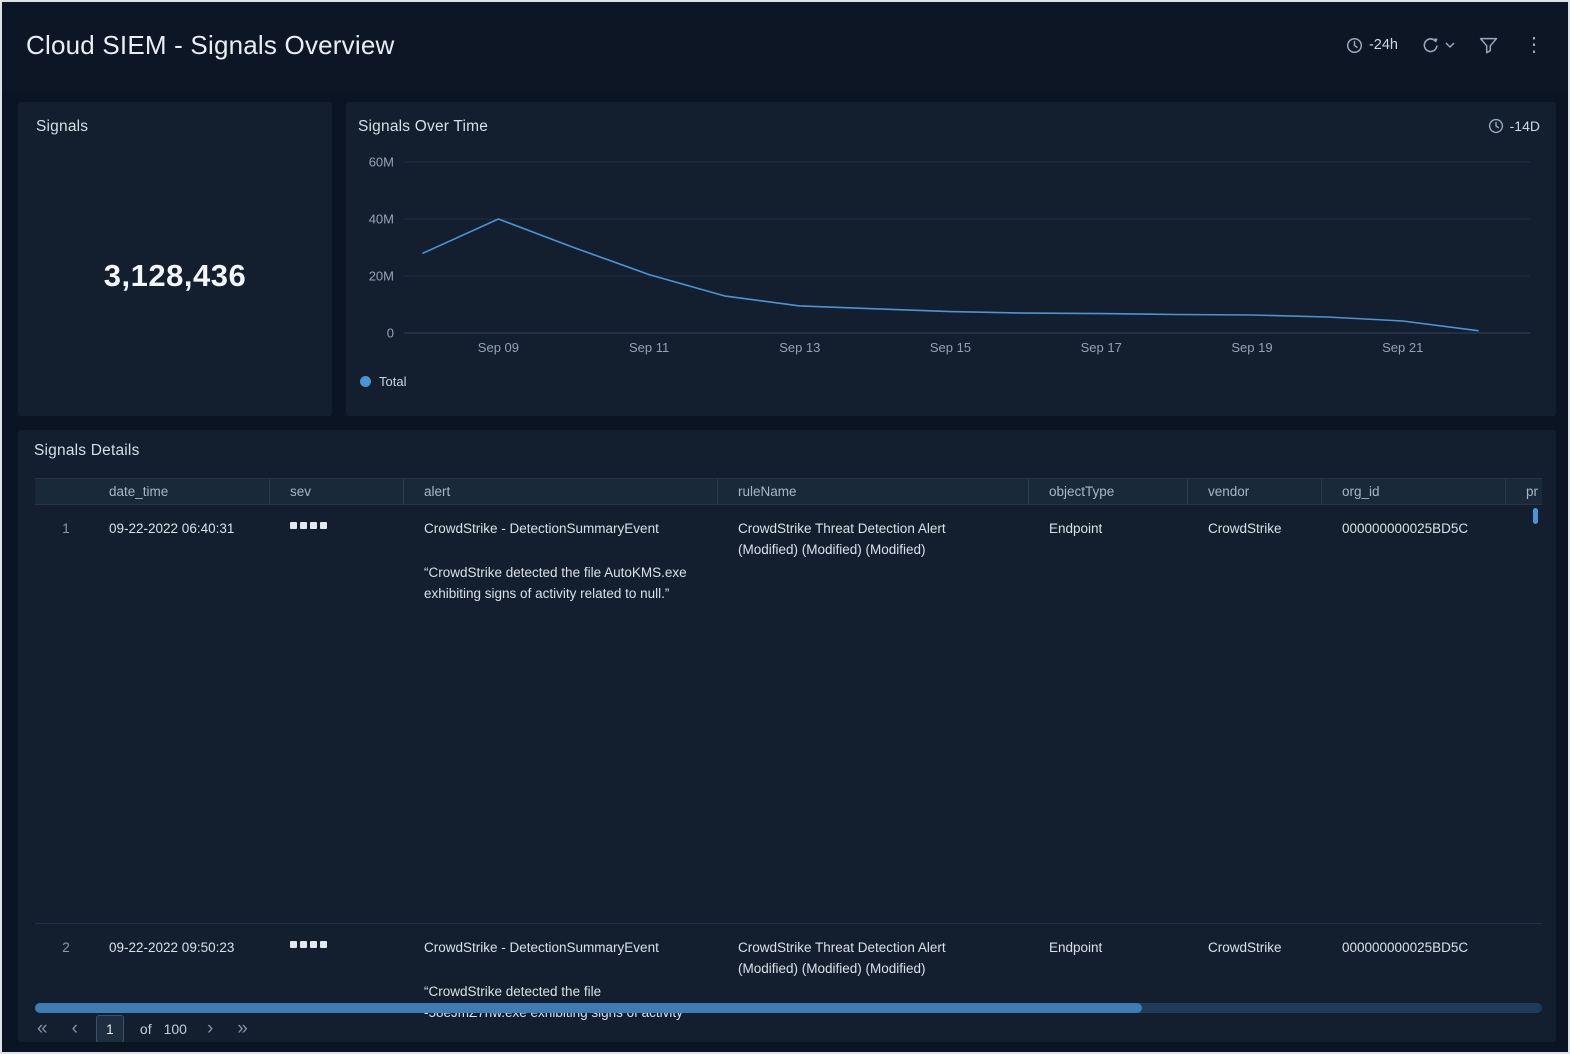 The height and width of the screenshot is (1054, 1570). Describe the element at coordinates (172, 947) in the screenshot. I see `cell-date-time: 09-22-2022 09:50:23` at that location.